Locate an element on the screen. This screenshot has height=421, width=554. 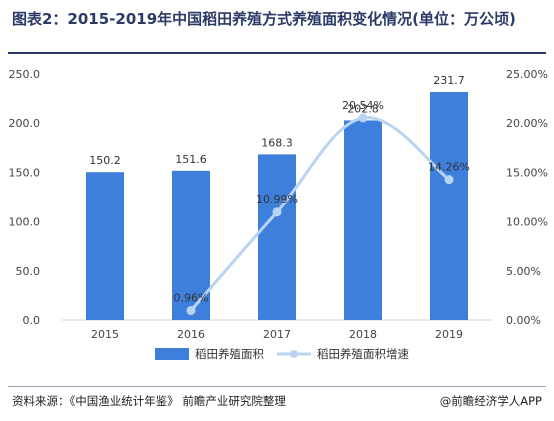
y-right-tick-label: 15.00% is located at coordinates (527, 172).